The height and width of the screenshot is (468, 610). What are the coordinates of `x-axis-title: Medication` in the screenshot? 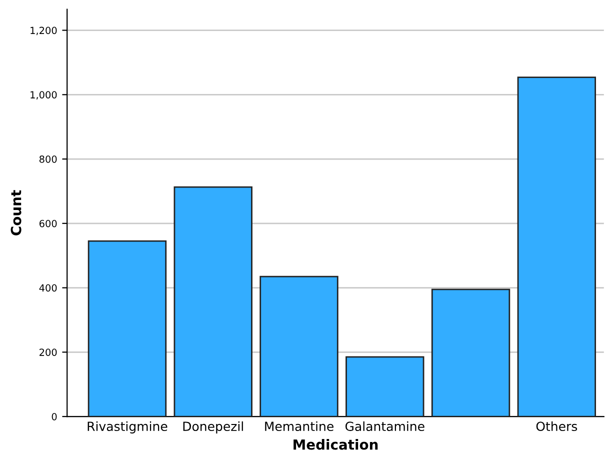 It's located at (336, 444).